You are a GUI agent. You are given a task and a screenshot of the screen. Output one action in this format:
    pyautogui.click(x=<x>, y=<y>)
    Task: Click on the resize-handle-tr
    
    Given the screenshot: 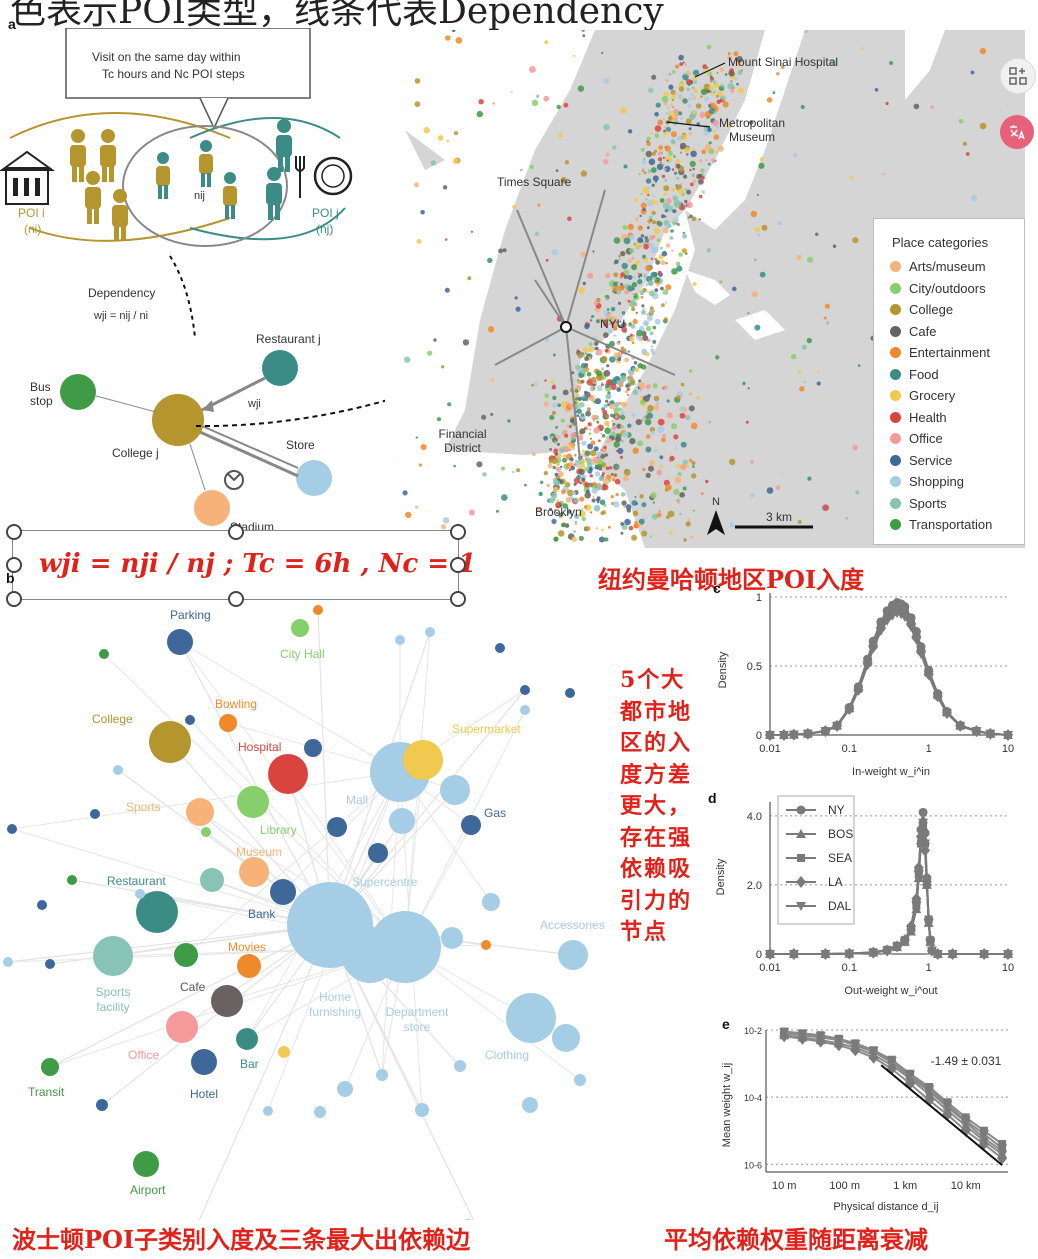 What is the action you would take?
    pyautogui.click(x=458, y=532)
    